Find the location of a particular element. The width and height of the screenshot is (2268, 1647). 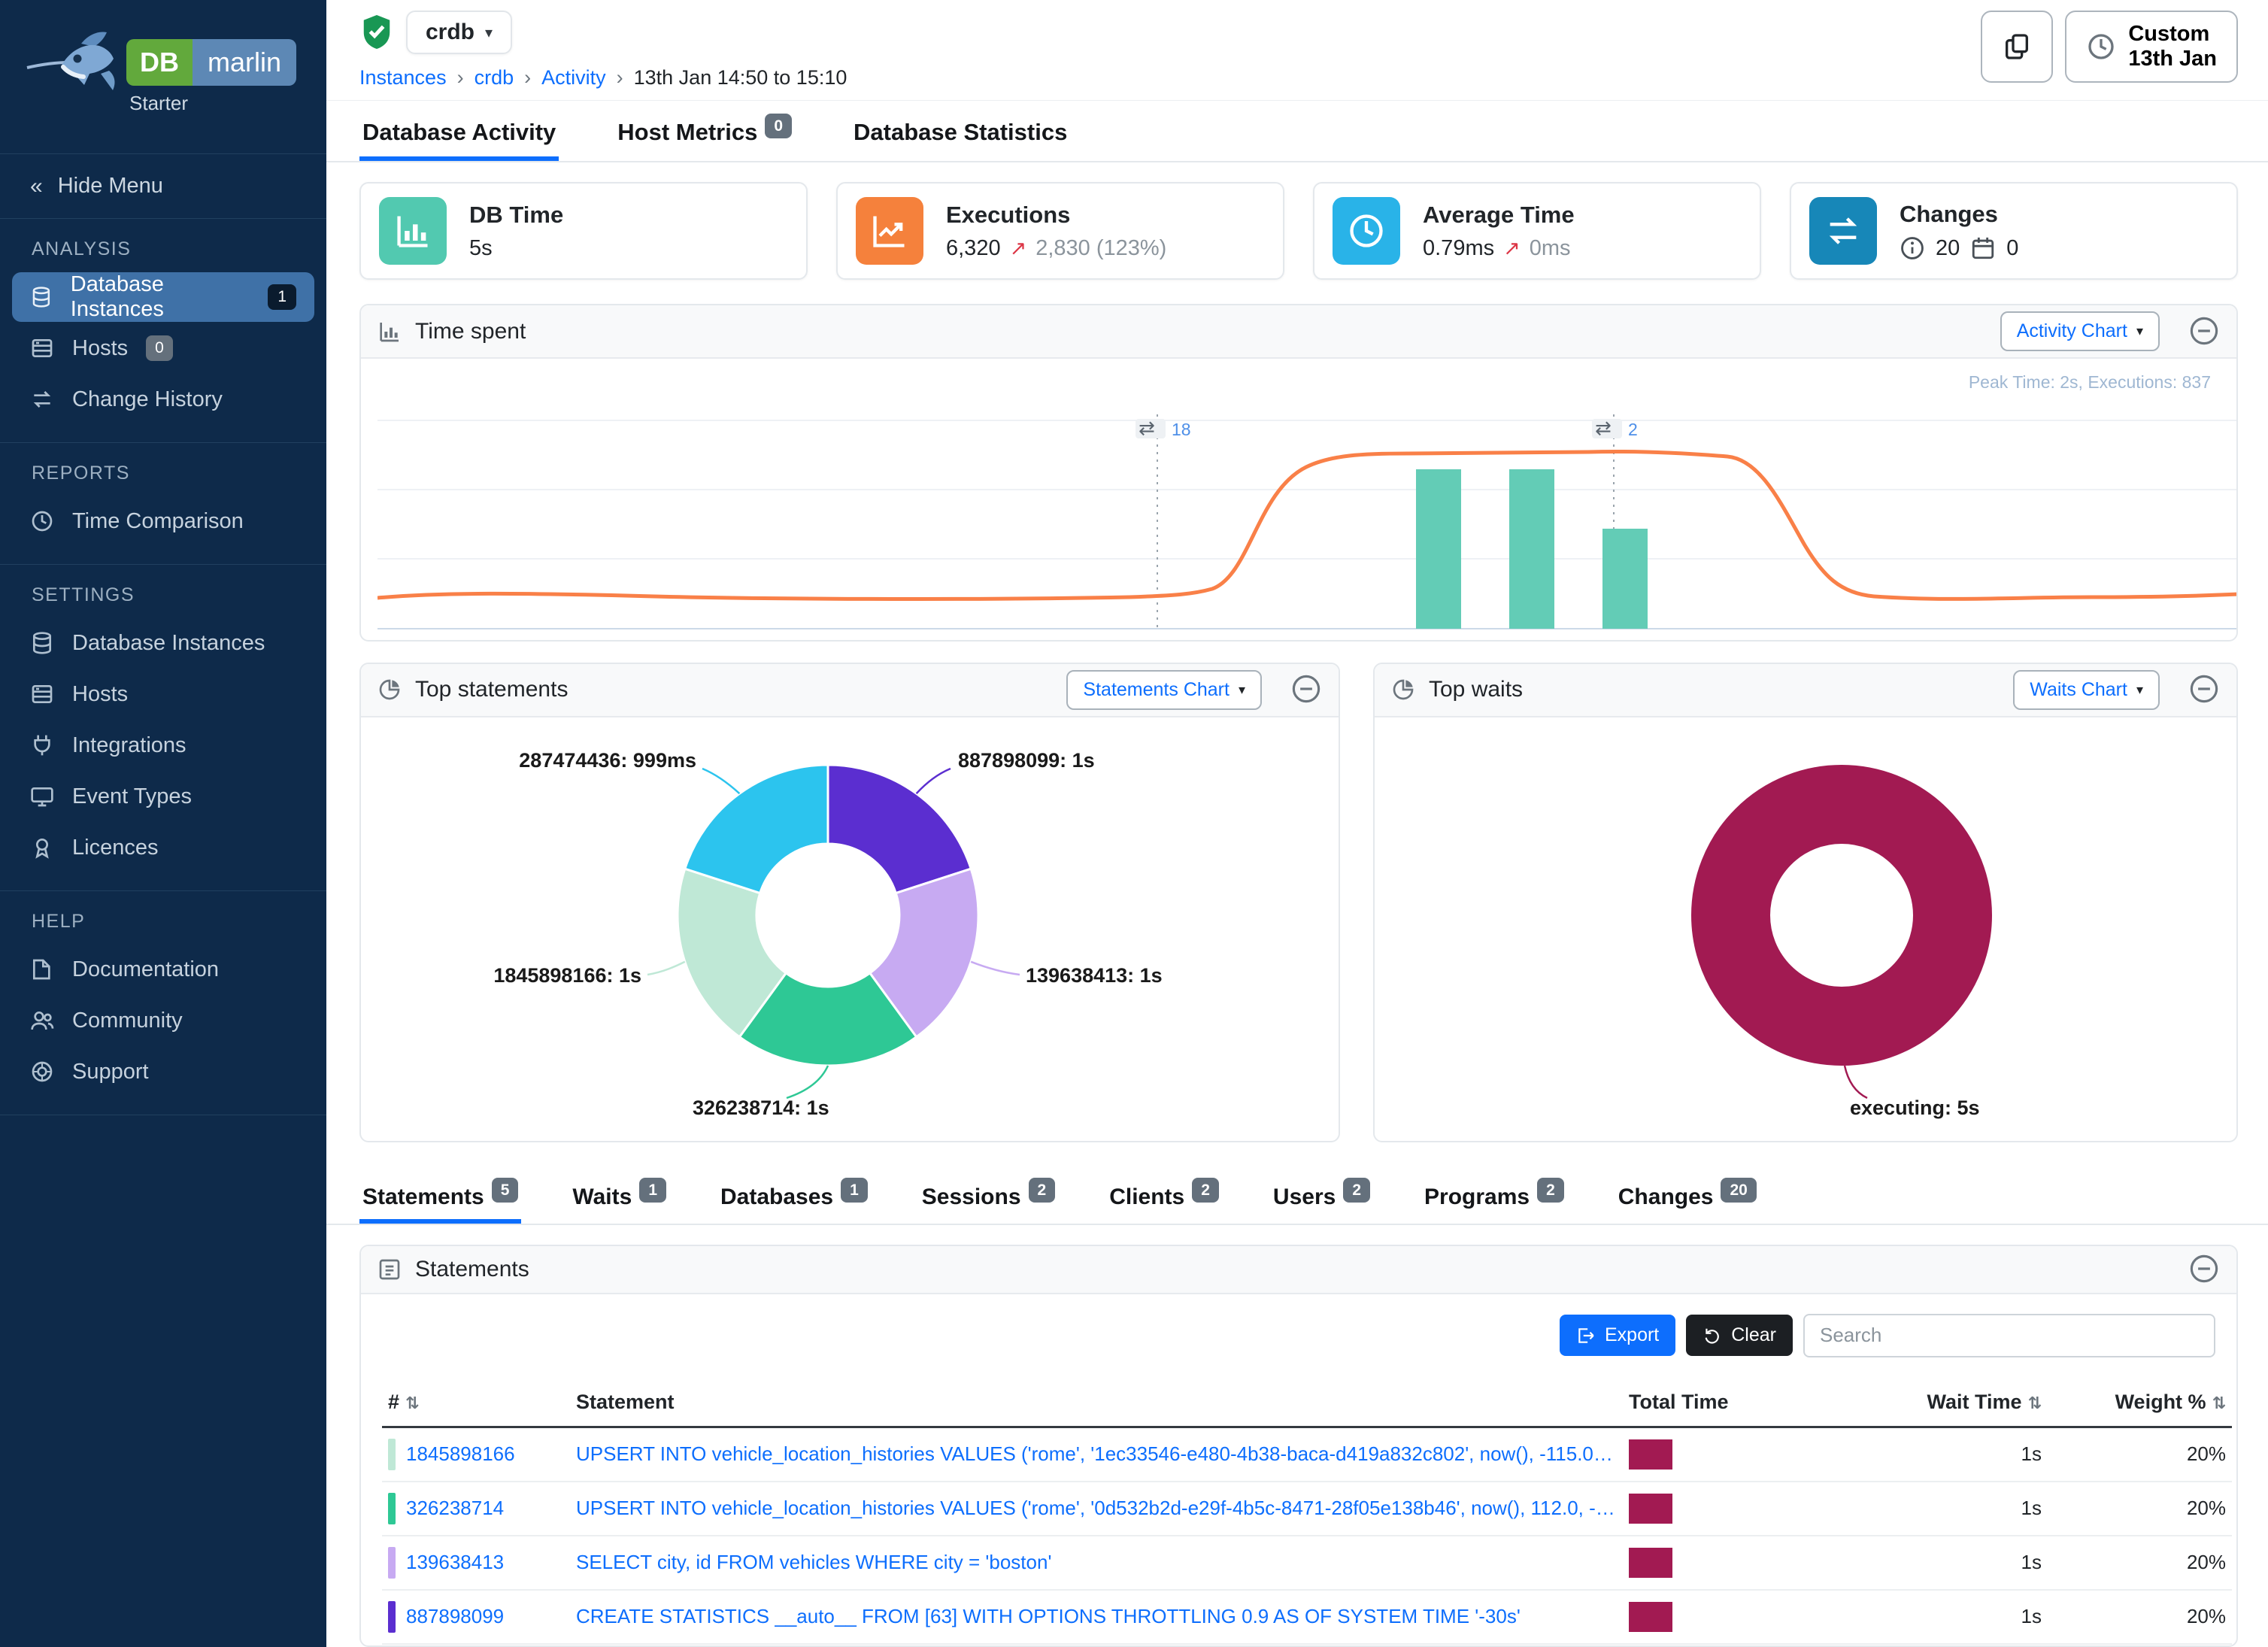

statements-chart-dropdown: Statements Chart ▾ is located at coordinates (1164, 689).